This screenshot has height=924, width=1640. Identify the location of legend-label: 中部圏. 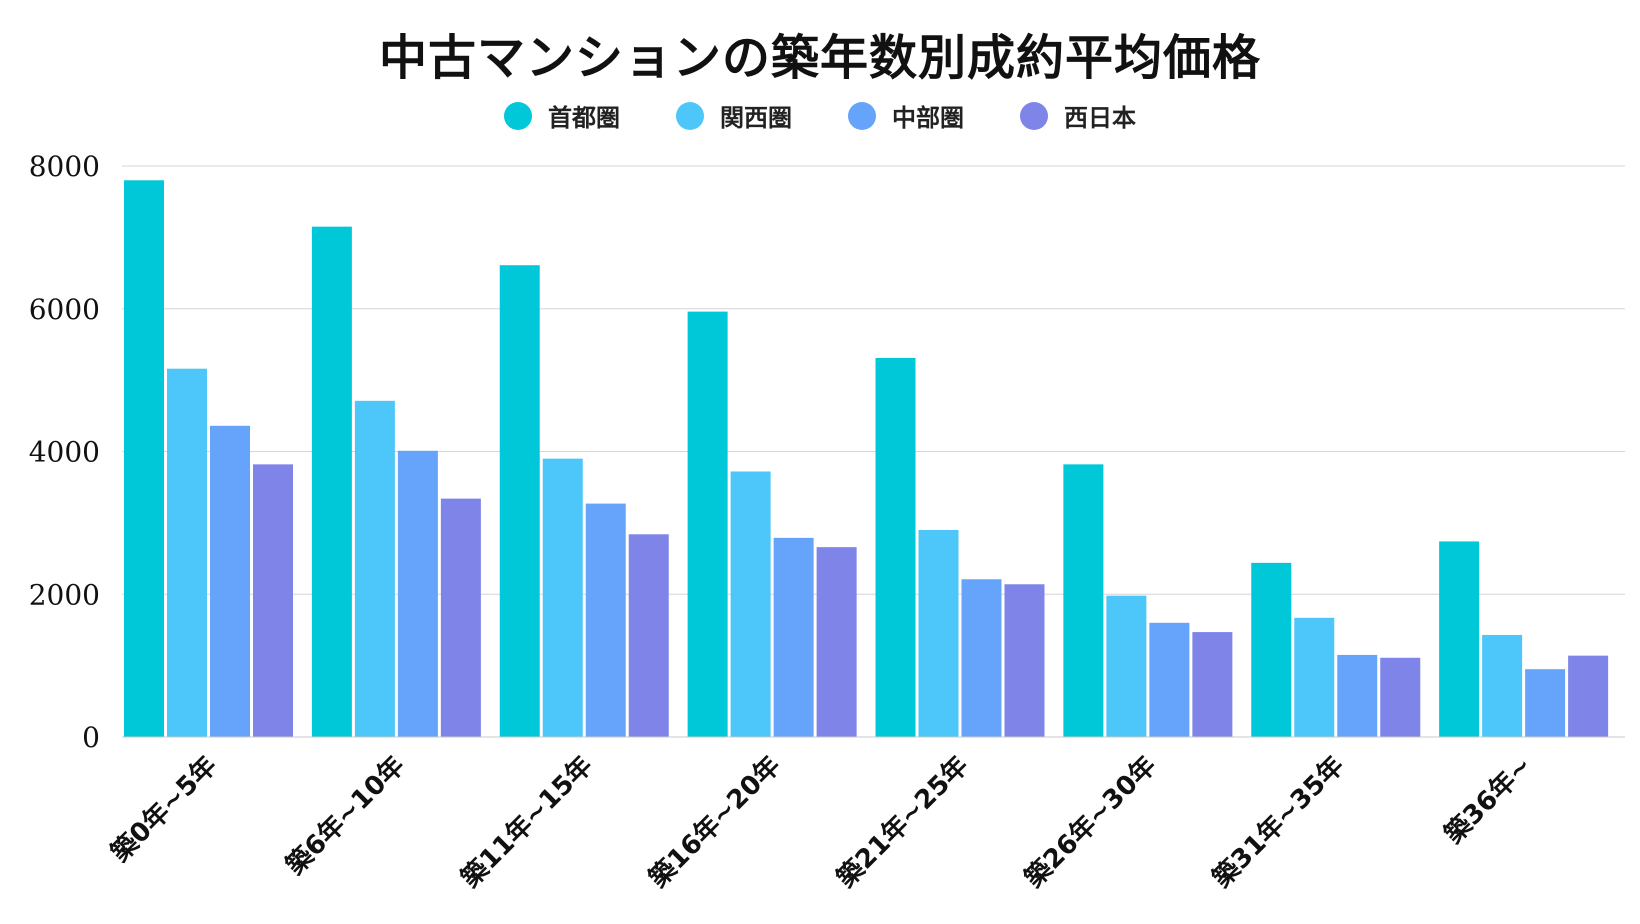
(928, 118).